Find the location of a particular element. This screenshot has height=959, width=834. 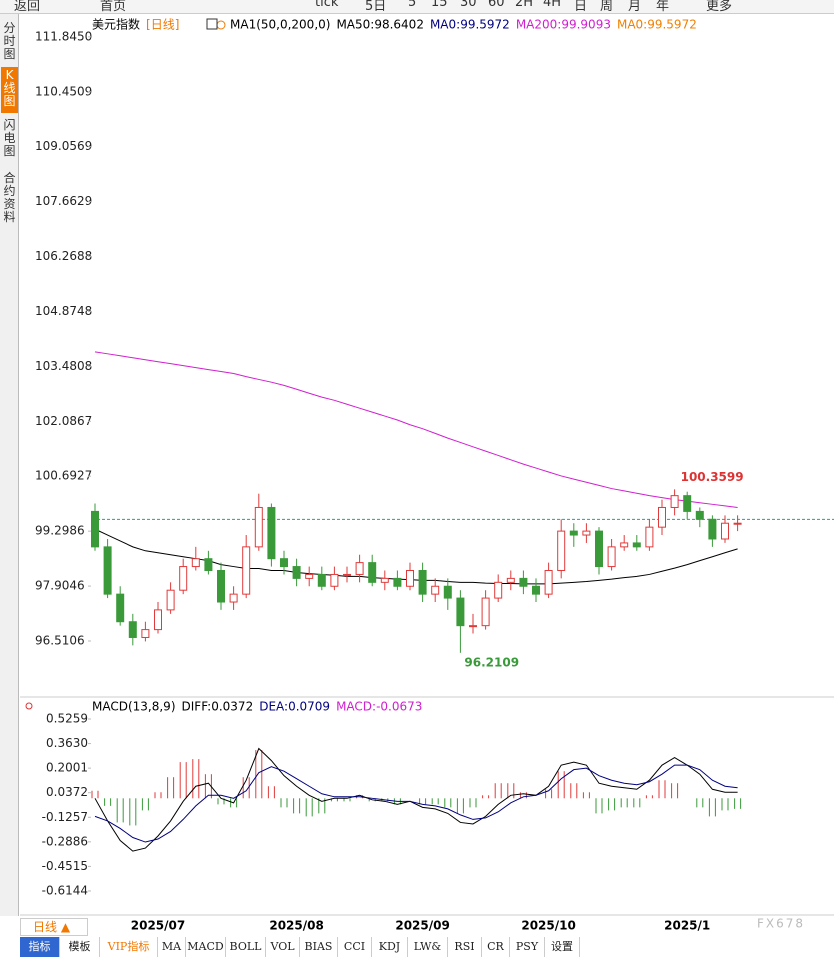

y-tick-label: 109.0569 is located at coordinates (63, 146).